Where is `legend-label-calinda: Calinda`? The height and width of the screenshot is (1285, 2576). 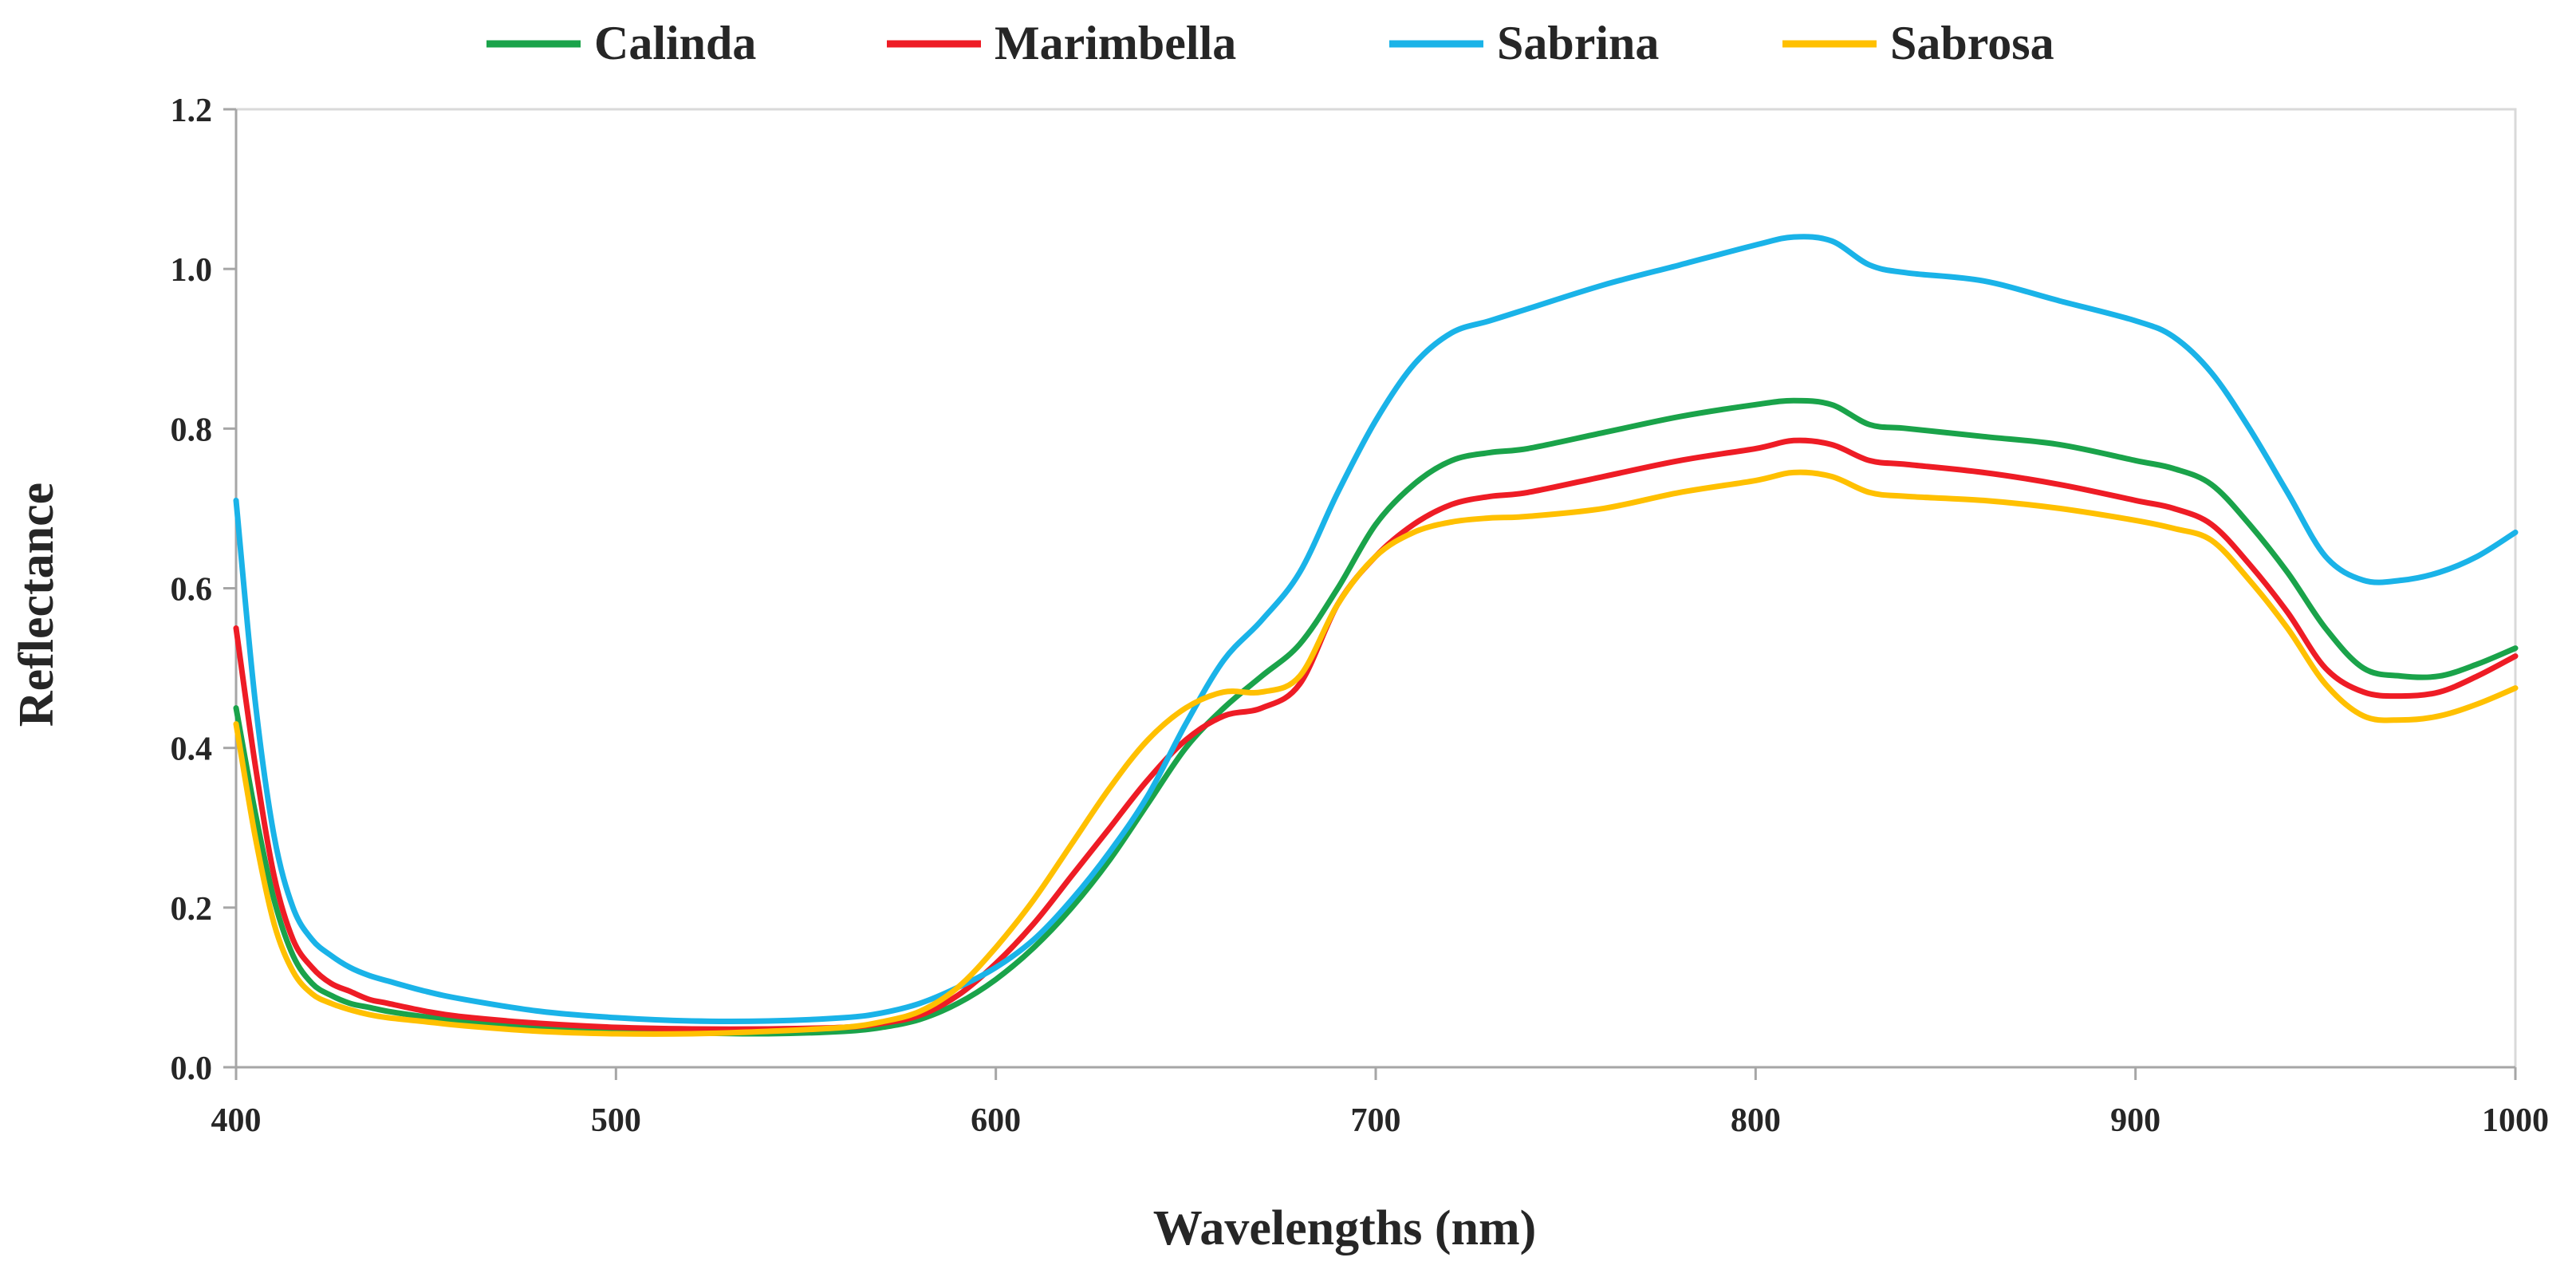 legend-label-calinda: Calinda is located at coordinates (675, 43).